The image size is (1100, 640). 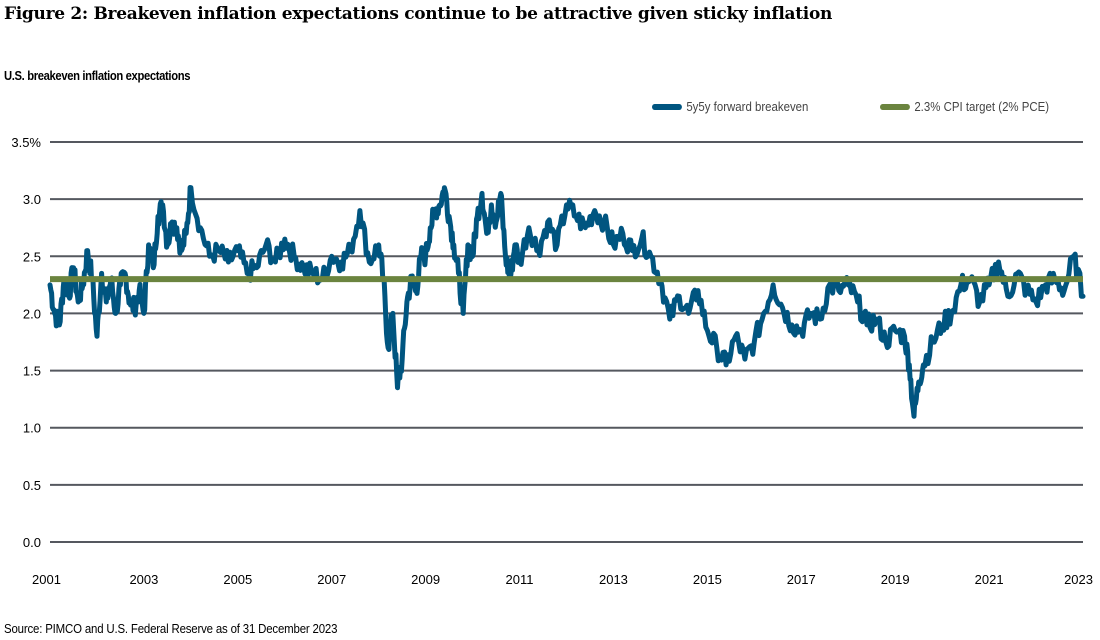 What do you see at coordinates (26, 142) in the screenshot?
I see `y-tick-label: 3.5%` at bounding box center [26, 142].